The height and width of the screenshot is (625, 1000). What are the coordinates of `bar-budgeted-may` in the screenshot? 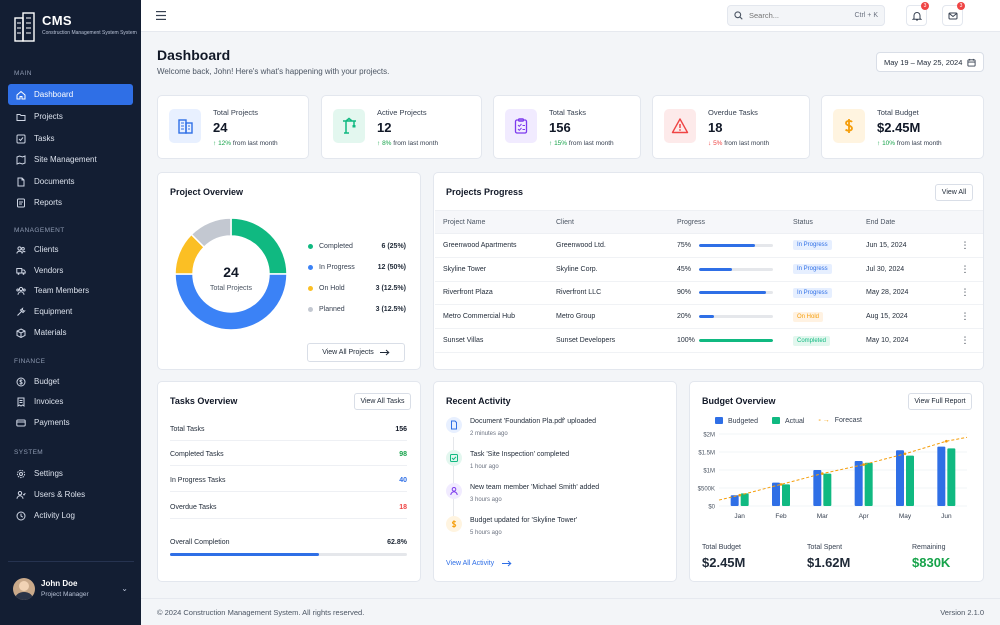 It's located at (900, 478).